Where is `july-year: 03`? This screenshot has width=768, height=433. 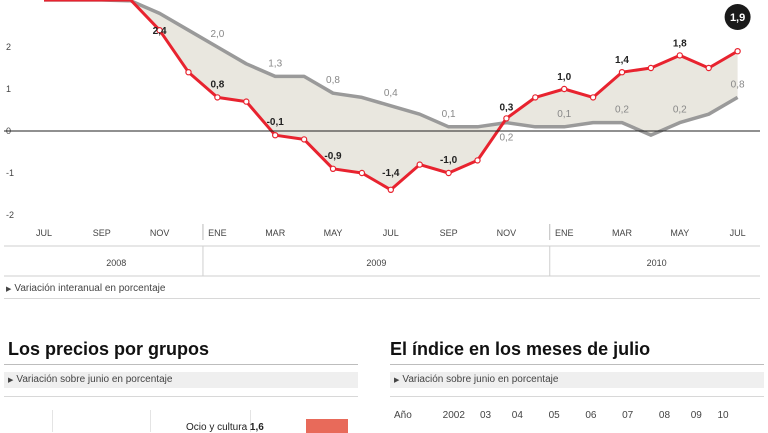
july-year: 03 is located at coordinates (486, 415).